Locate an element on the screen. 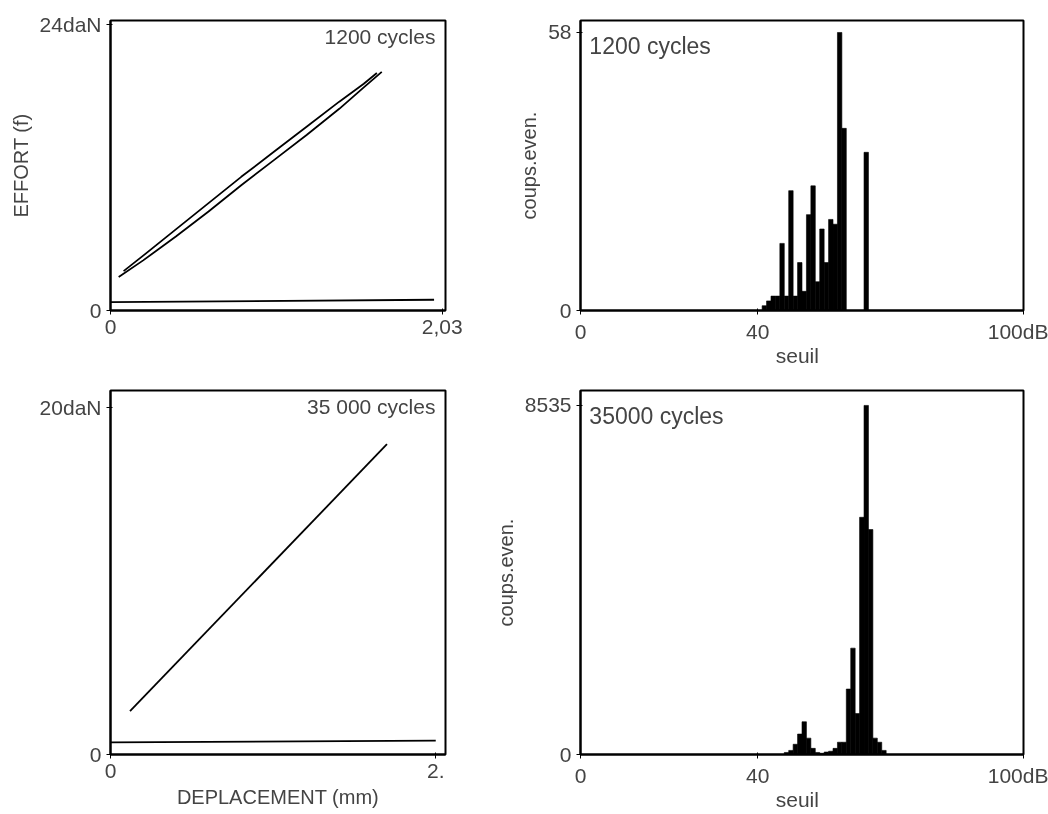  annotation: 35000 cycles is located at coordinates (656, 415).